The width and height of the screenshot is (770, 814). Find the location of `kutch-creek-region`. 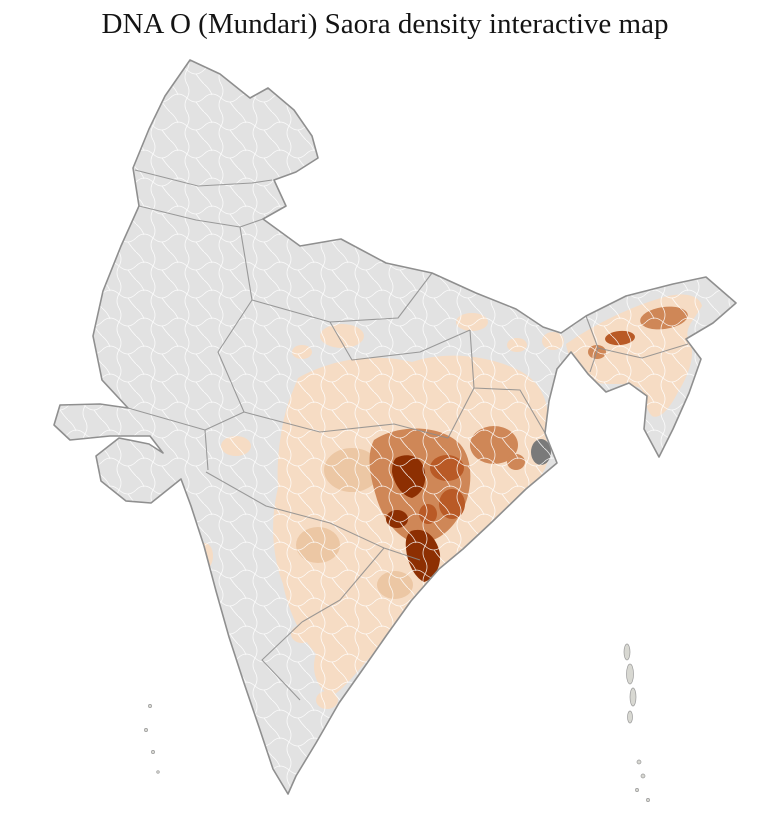

kutch-creek-region is located at coordinates (44, 410).